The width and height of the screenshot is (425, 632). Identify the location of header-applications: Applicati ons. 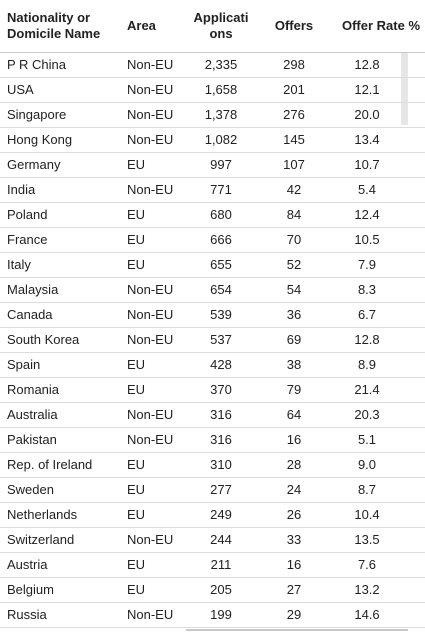
(221, 26).